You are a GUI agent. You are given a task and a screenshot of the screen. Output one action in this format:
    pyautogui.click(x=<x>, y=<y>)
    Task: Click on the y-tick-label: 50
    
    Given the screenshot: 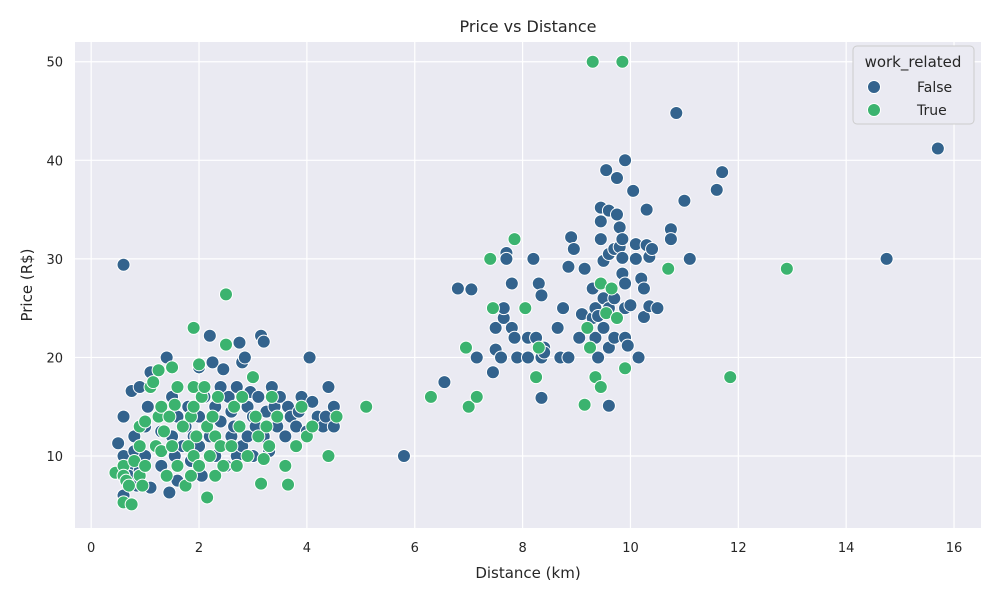 What is the action you would take?
    pyautogui.click(x=54, y=63)
    